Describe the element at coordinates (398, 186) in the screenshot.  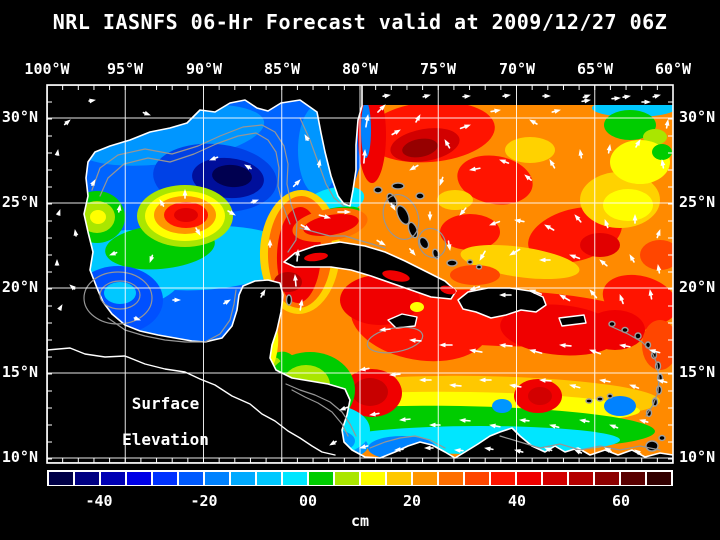
I see `bahamas-island` at that location.